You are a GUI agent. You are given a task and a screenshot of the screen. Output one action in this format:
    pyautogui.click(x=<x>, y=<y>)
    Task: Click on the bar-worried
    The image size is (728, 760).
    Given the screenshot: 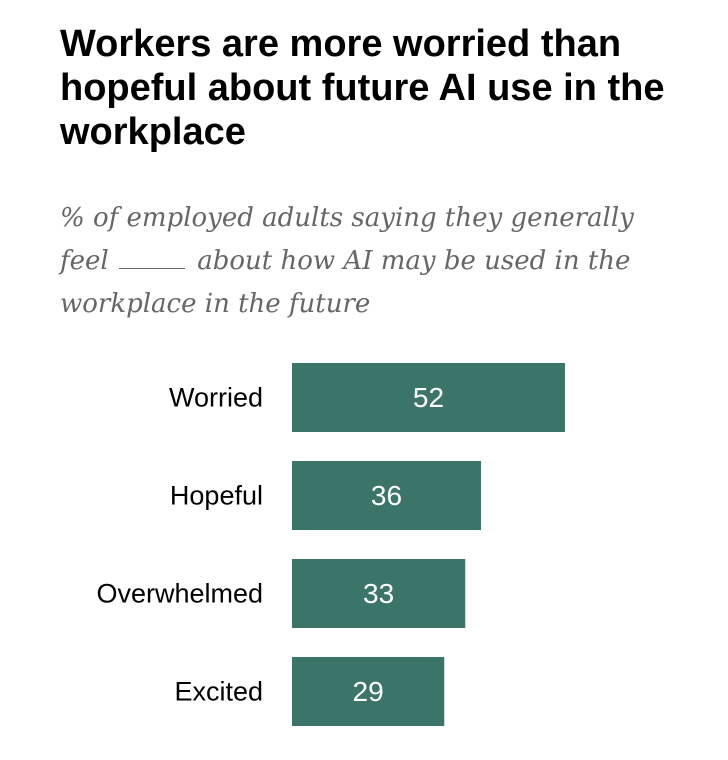 What is the action you would take?
    pyautogui.click(x=428, y=397)
    